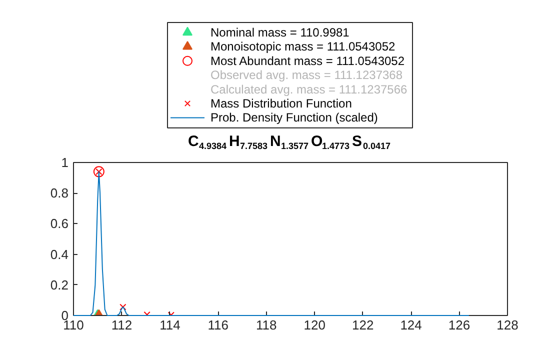  What do you see at coordinates (281, 103) in the screenshot?
I see `legend-label: Mass Distribution Function` at bounding box center [281, 103].